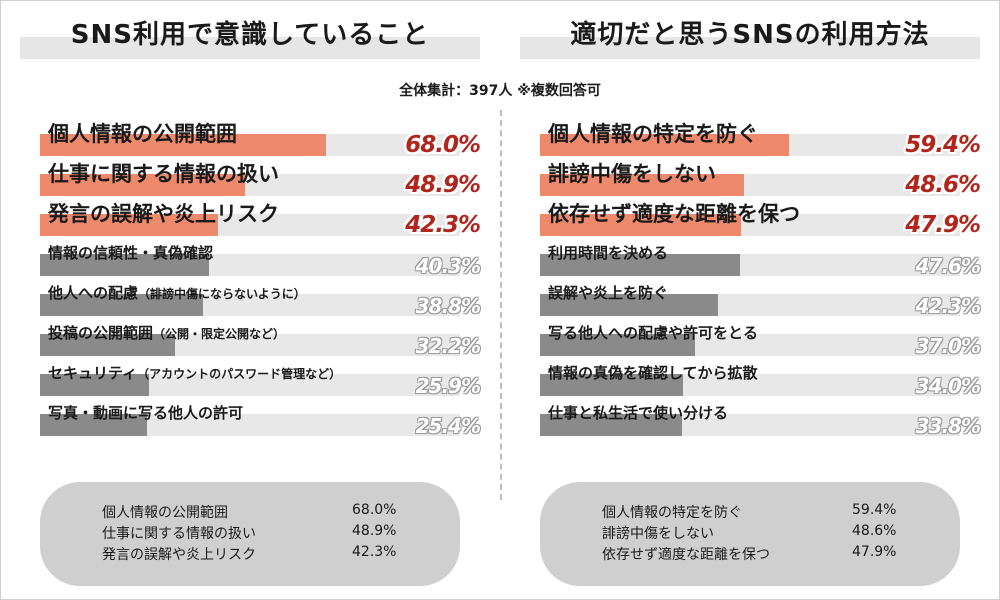  I want to click on right-bar-label-text: 利用時間を決める, so click(608, 253).